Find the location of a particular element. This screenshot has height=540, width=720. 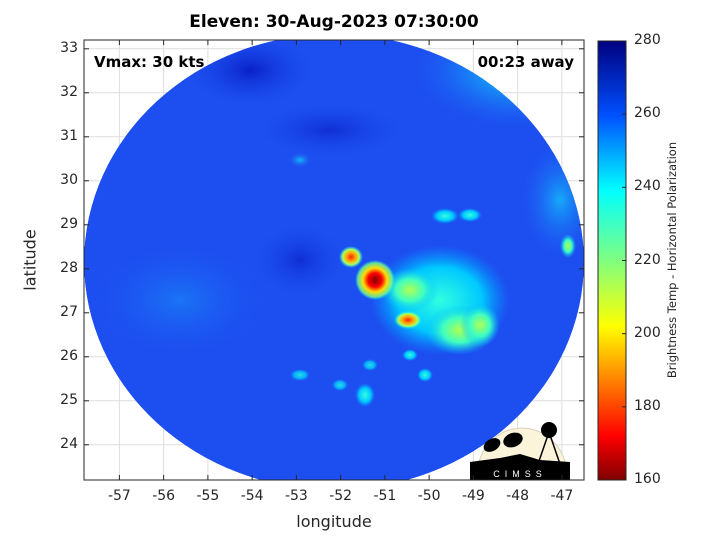

x-tick-label: -47 is located at coordinates (562, 496).